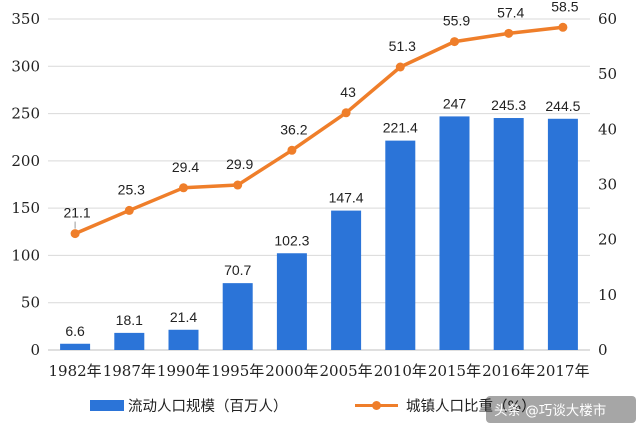 The height and width of the screenshot is (433, 640). I want to click on x-tick-label: 1982年, so click(75, 371).